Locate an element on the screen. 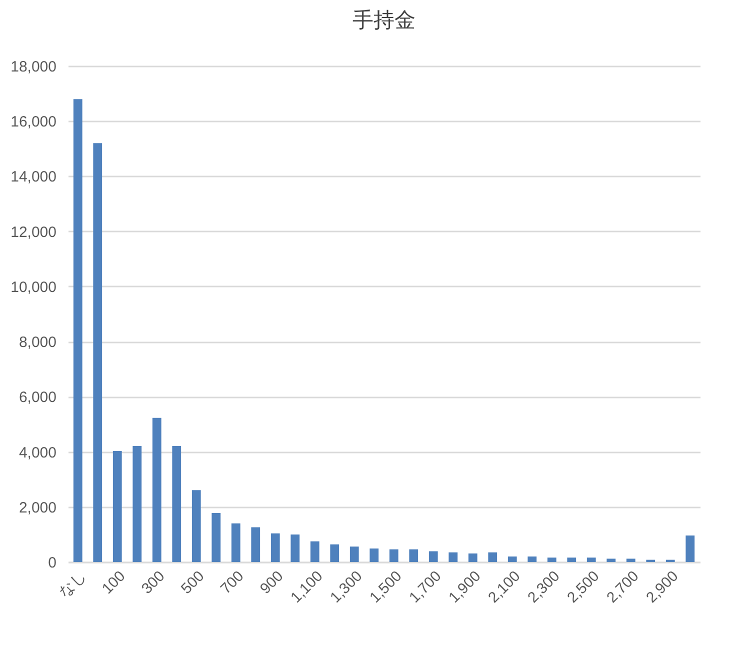  y-tick-label: 2,000 is located at coordinates (37, 507).